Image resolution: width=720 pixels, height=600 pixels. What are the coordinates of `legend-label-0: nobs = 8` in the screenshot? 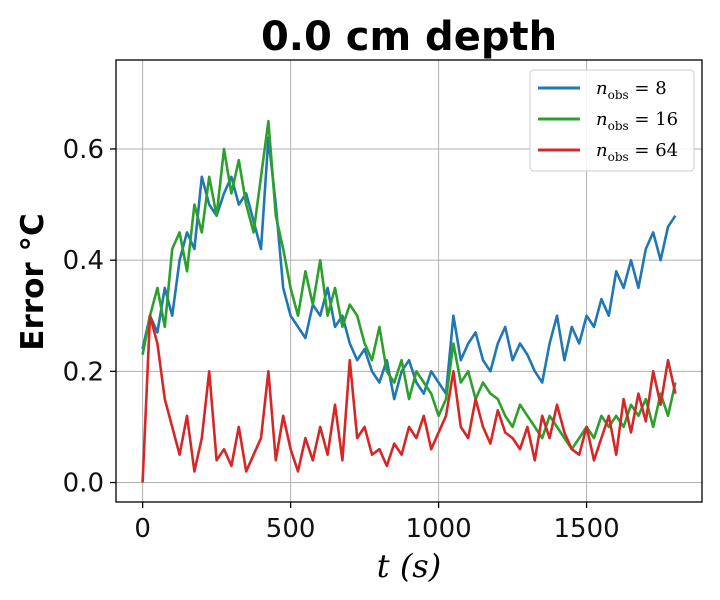 It's located at (631, 90).